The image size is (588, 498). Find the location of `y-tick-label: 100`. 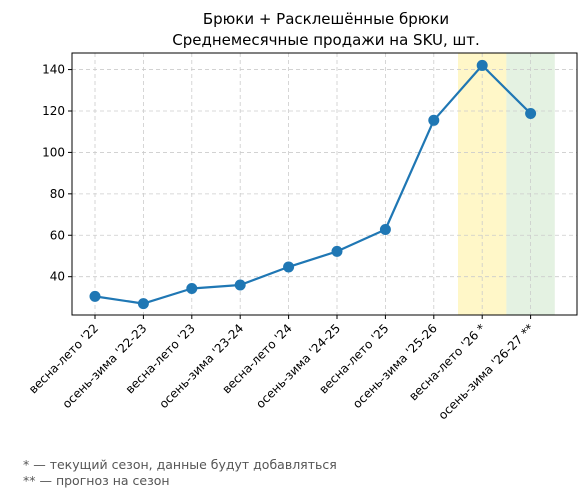

y-tick-label: 100 is located at coordinates (53, 152).